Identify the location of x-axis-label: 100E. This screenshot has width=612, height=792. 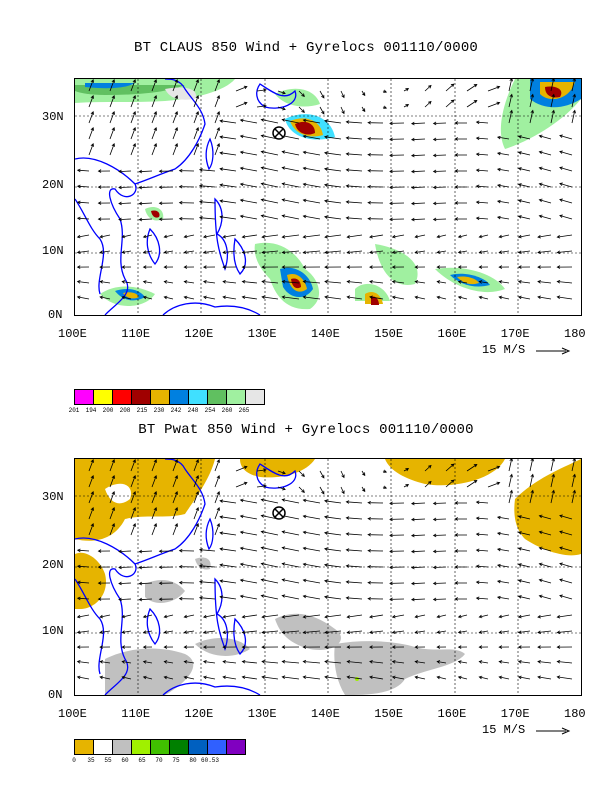
(72, 714).